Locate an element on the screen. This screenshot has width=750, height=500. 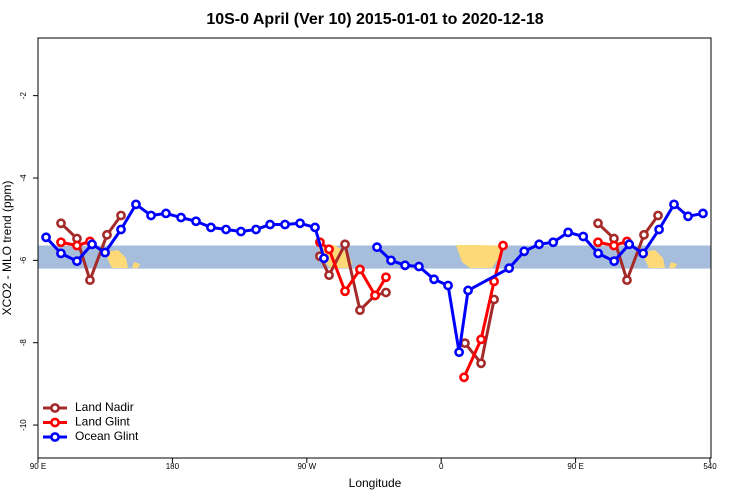
y-tick-label: -10 is located at coordinates (23, 425).